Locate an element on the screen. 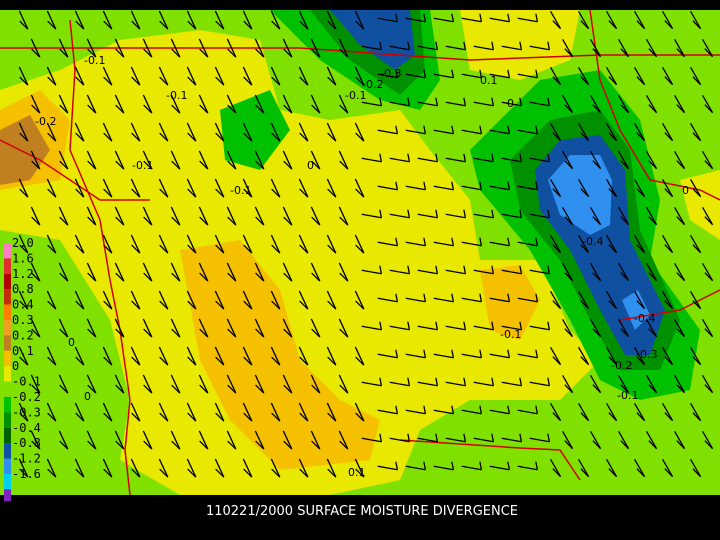 The width and height of the screenshot is (720, 540). legend-label: -1.6 is located at coordinates (26, 474).